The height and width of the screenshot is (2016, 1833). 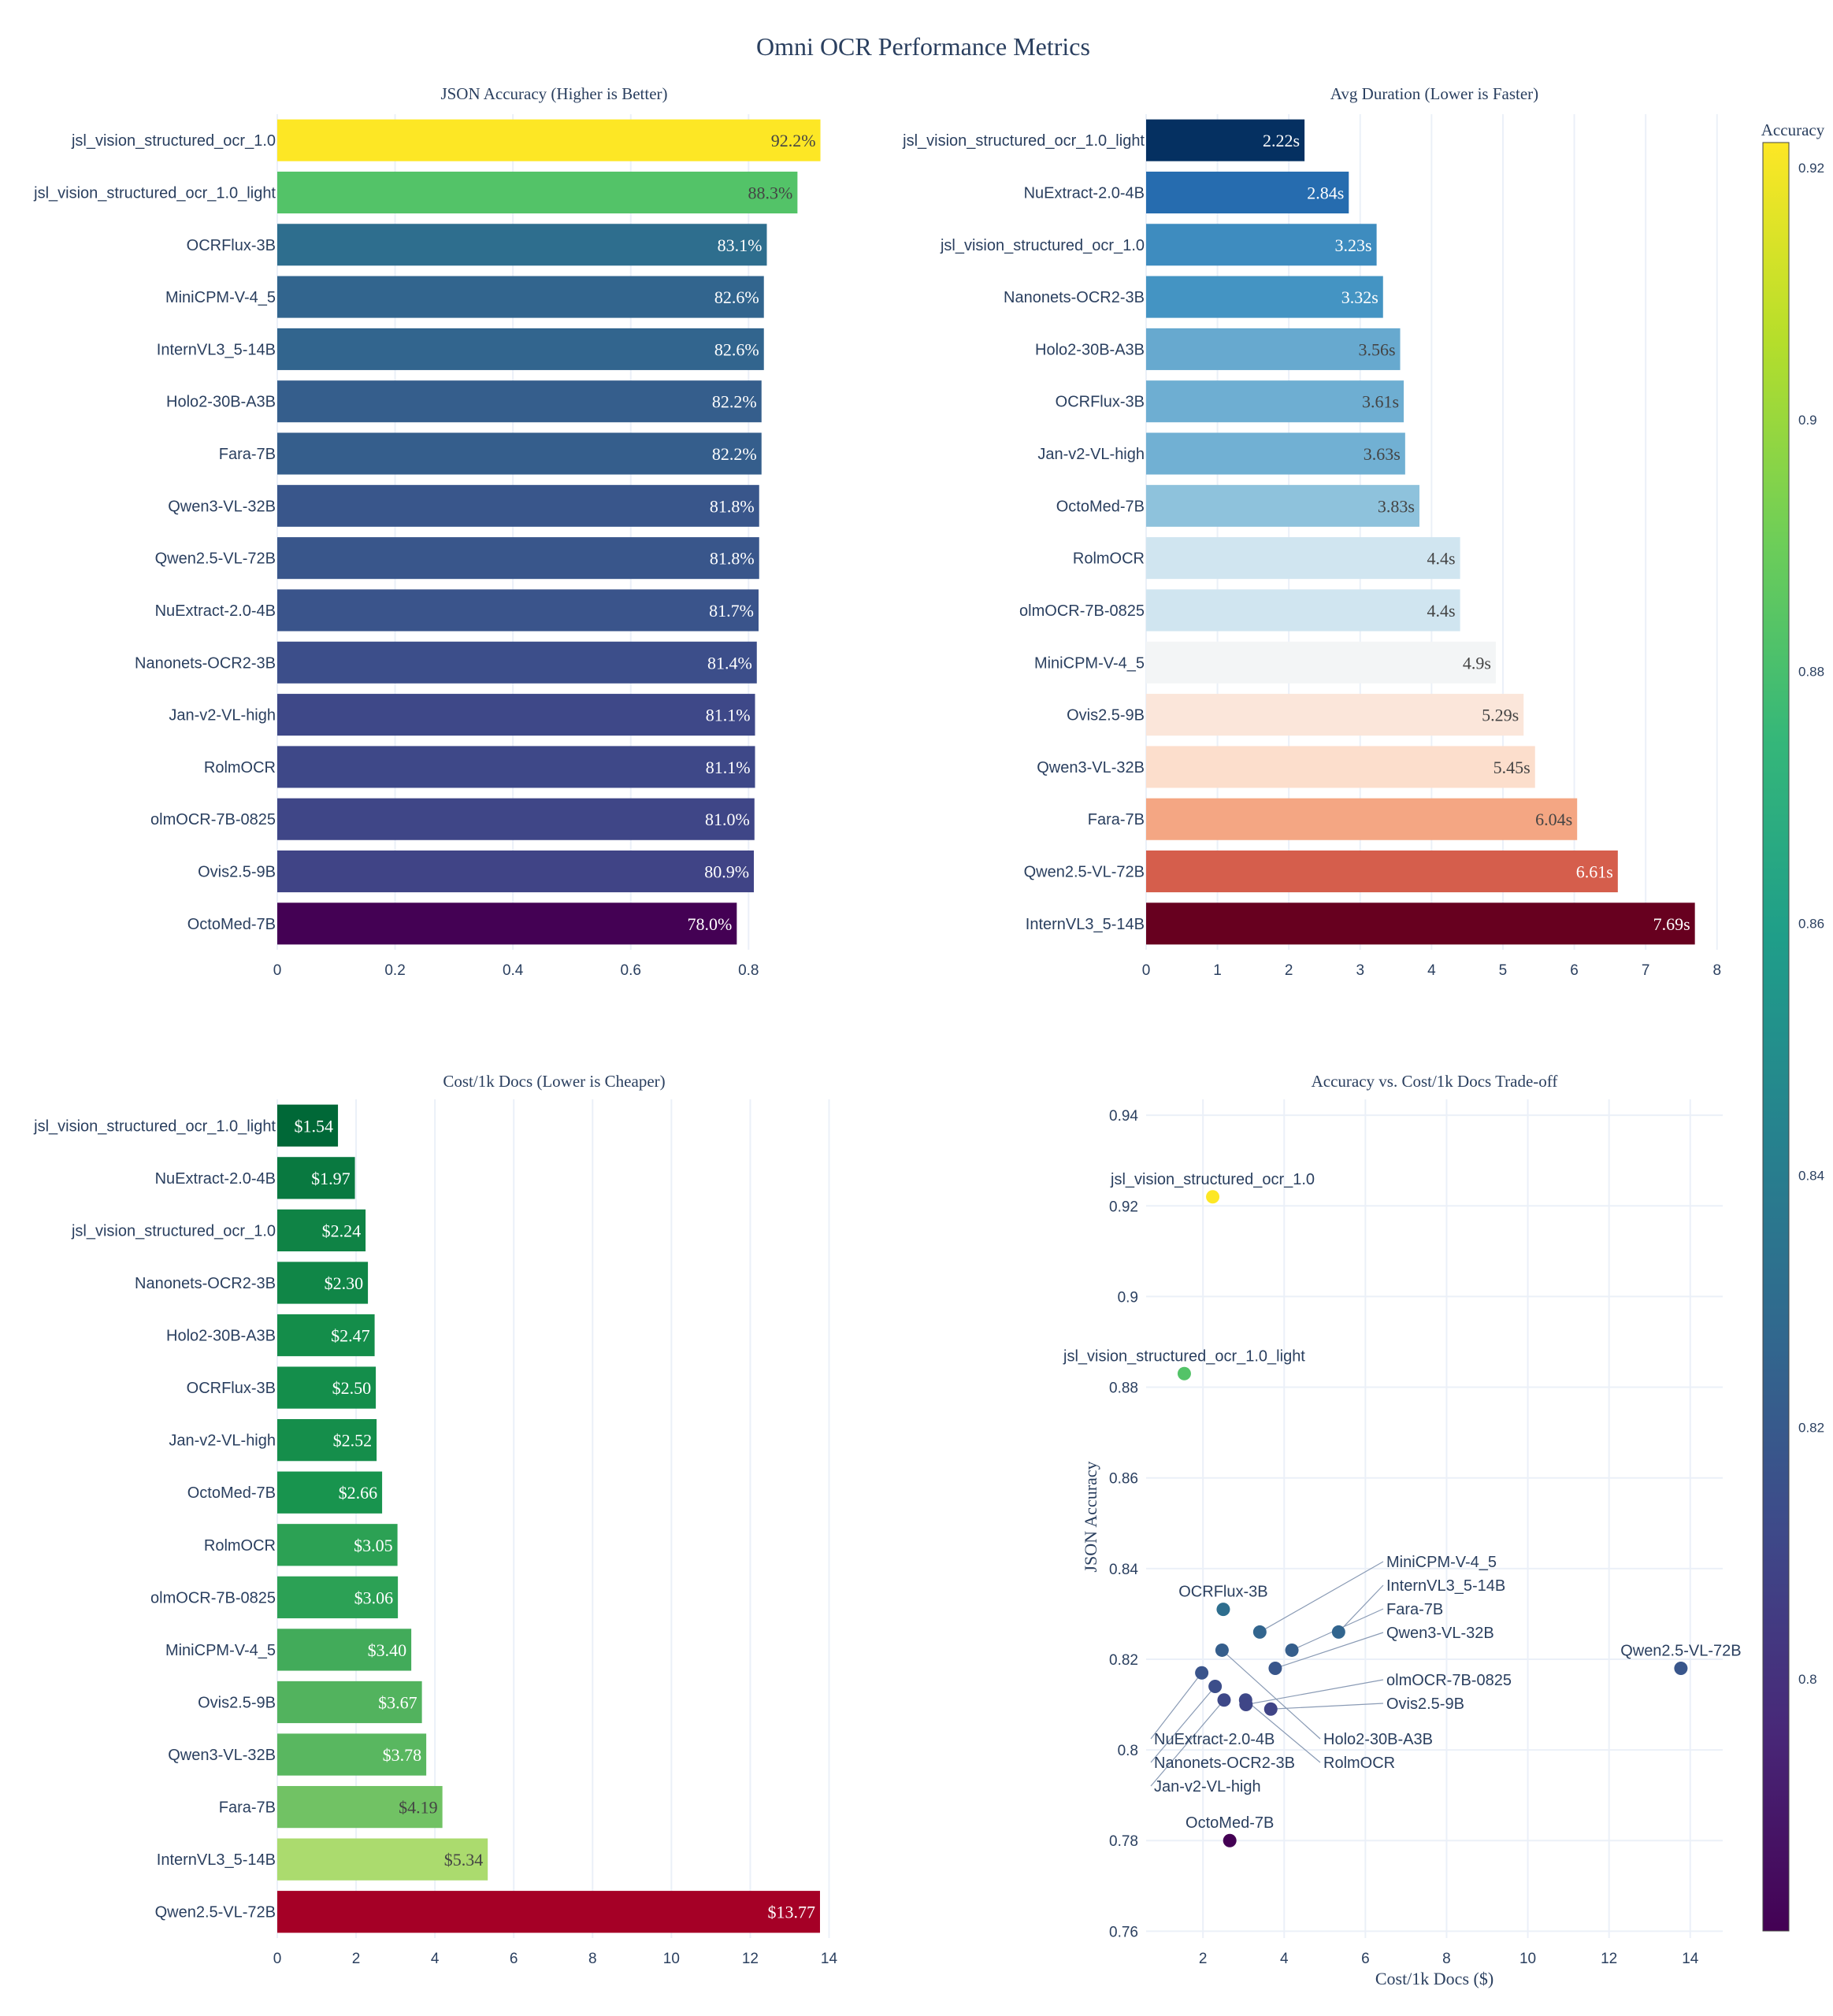 What do you see at coordinates (231, 1493) in the screenshot?
I see `category-label: OctoMed-7B` at bounding box center [231, 1493].